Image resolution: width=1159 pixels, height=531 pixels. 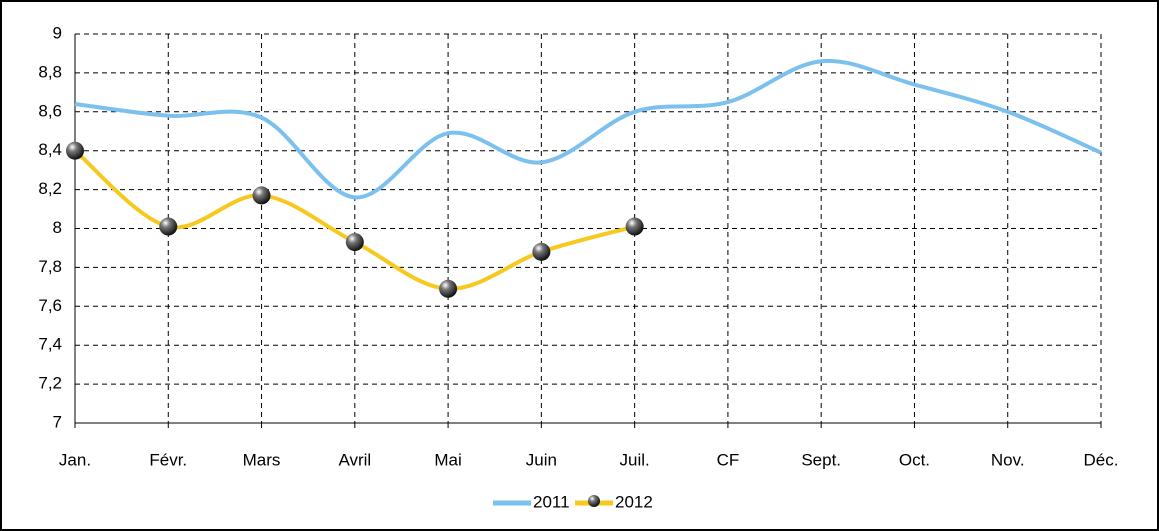 I want to click on y-tick-label: 7,8, so click(x=50, y=266).